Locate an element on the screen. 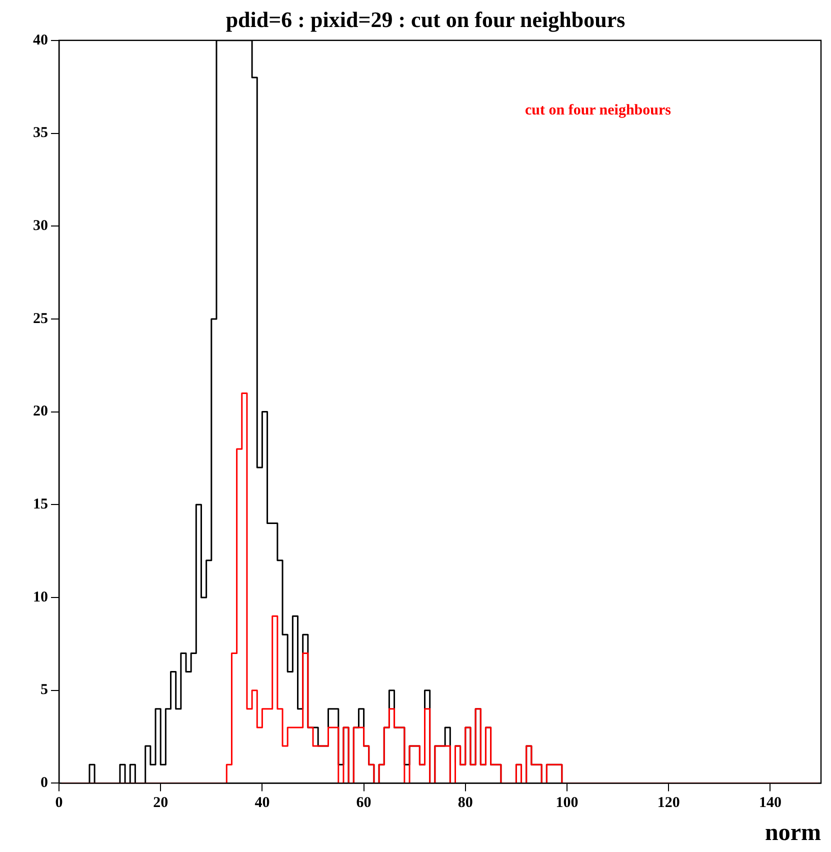  x-tick-label: 20 is located at coordinates (160, 803).